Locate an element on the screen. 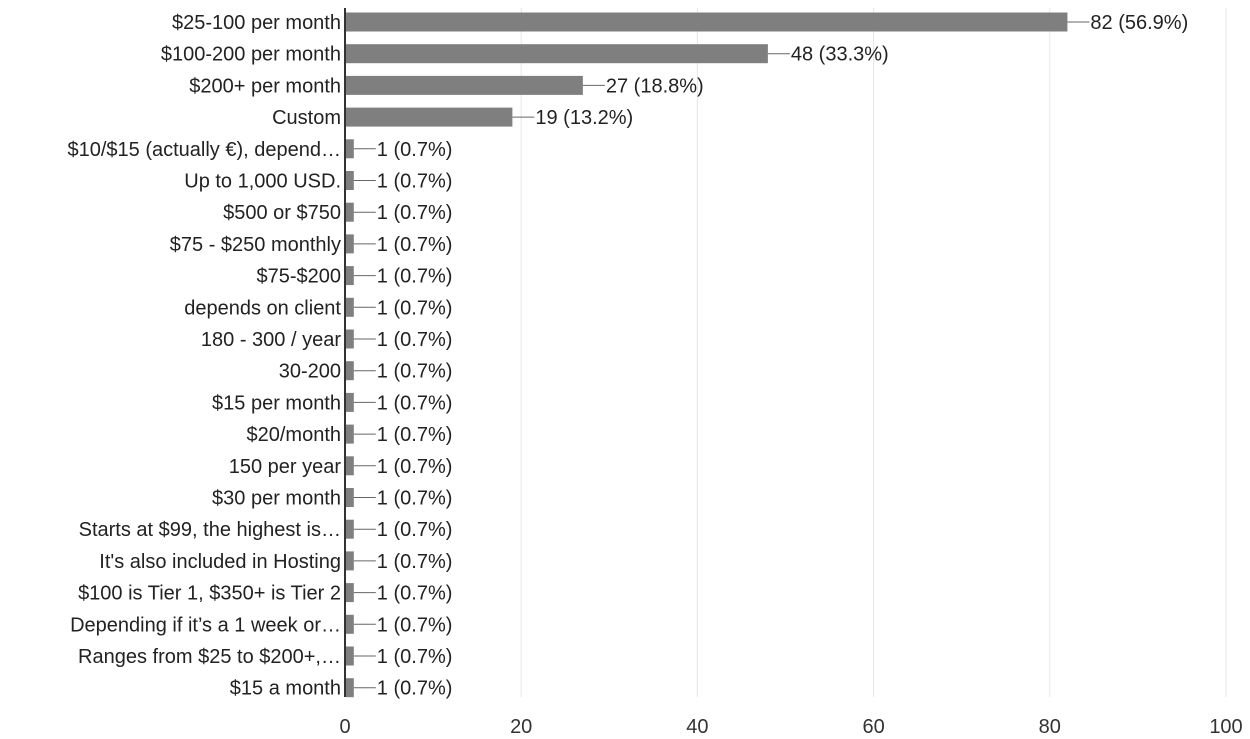 The height and width of the screenshot is (739, 1250). category-label: depends on client is located at coordinates (262, 308).